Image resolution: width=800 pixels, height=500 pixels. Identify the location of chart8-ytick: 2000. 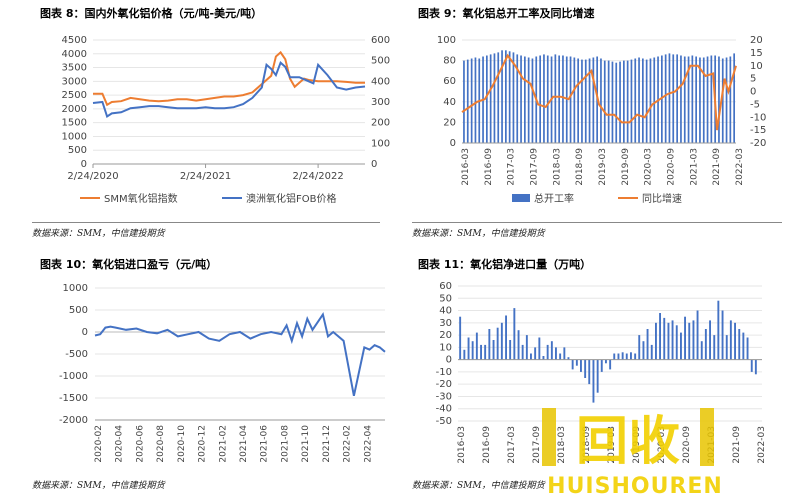
(74, 109).